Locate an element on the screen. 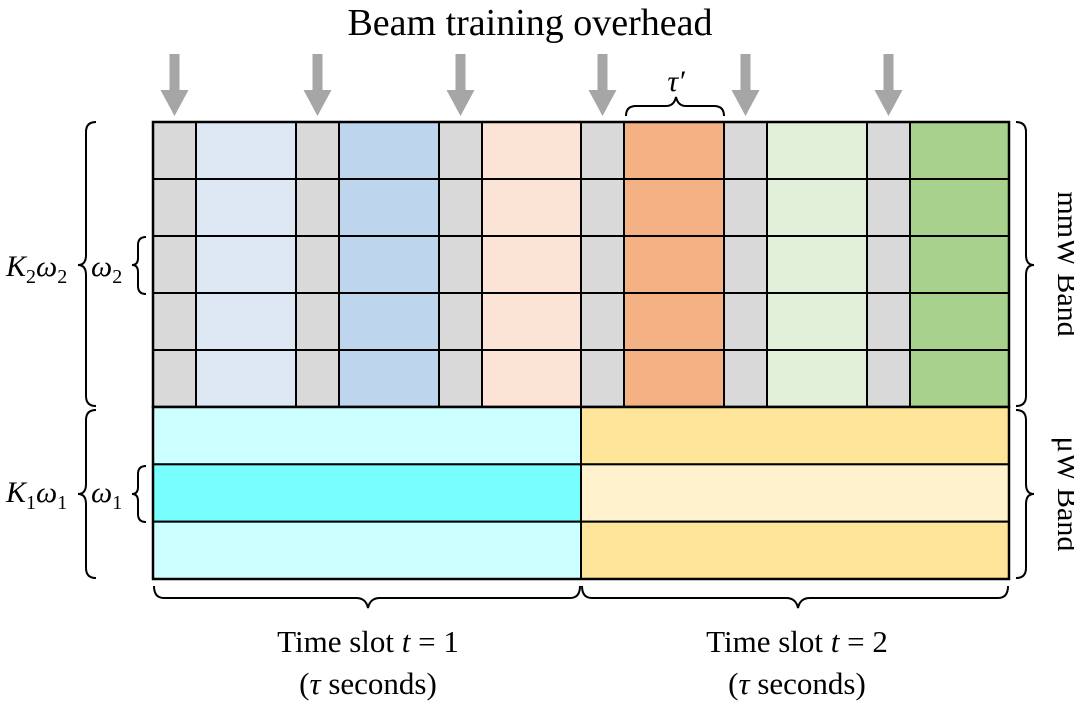 This screenshot has width=1074, height=705. mmw-right-brace is located at coordinates (1025, 264).